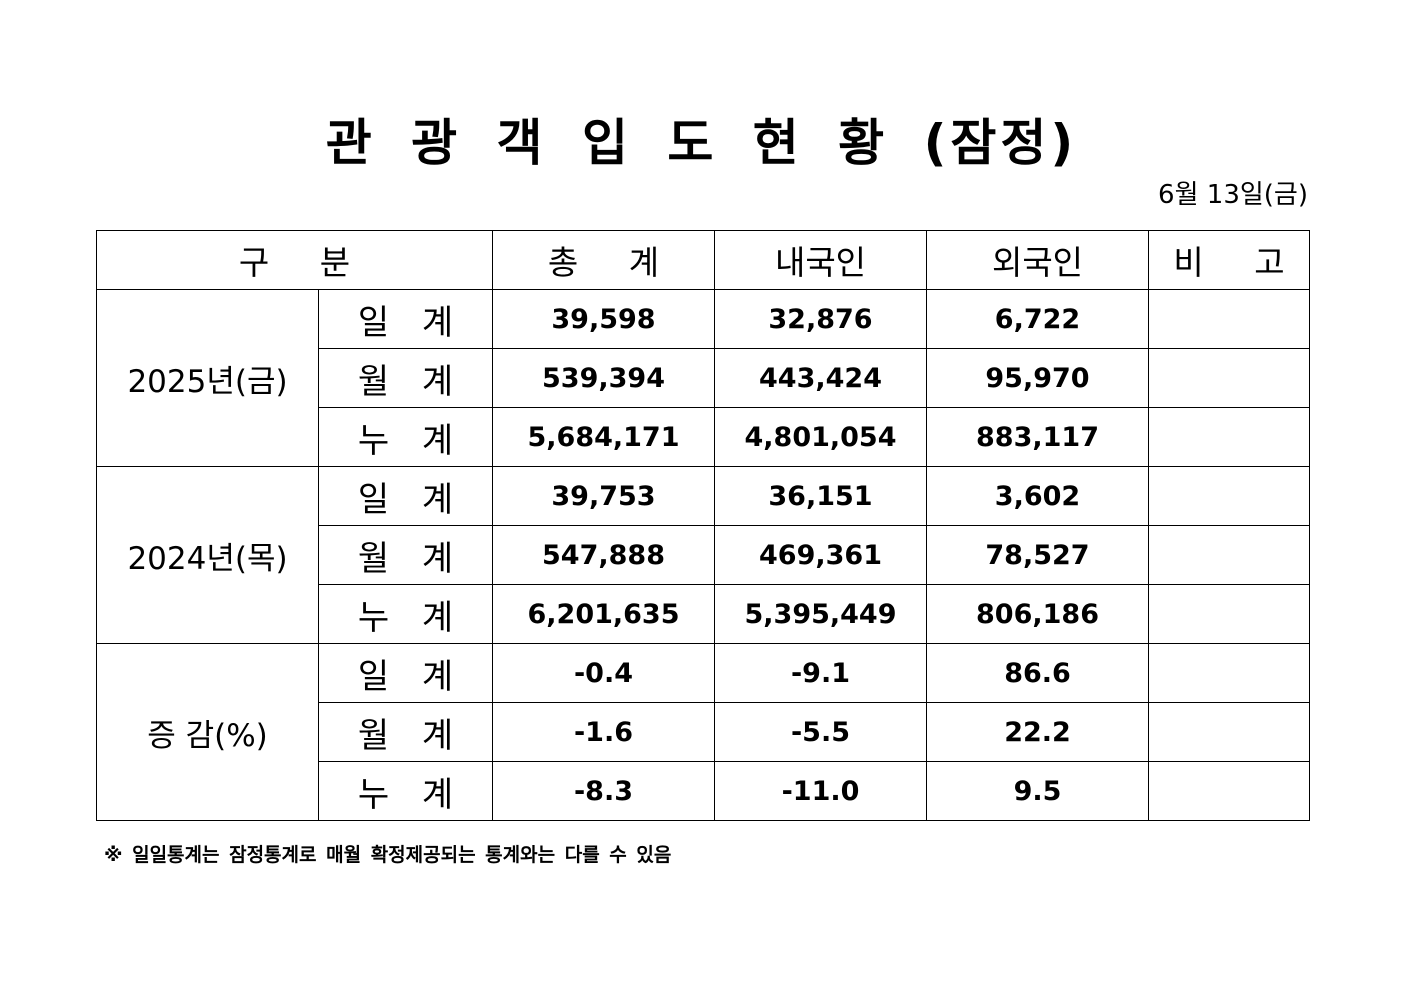  I want to click on cell-foreign: 86.6, so click(1037, 673).